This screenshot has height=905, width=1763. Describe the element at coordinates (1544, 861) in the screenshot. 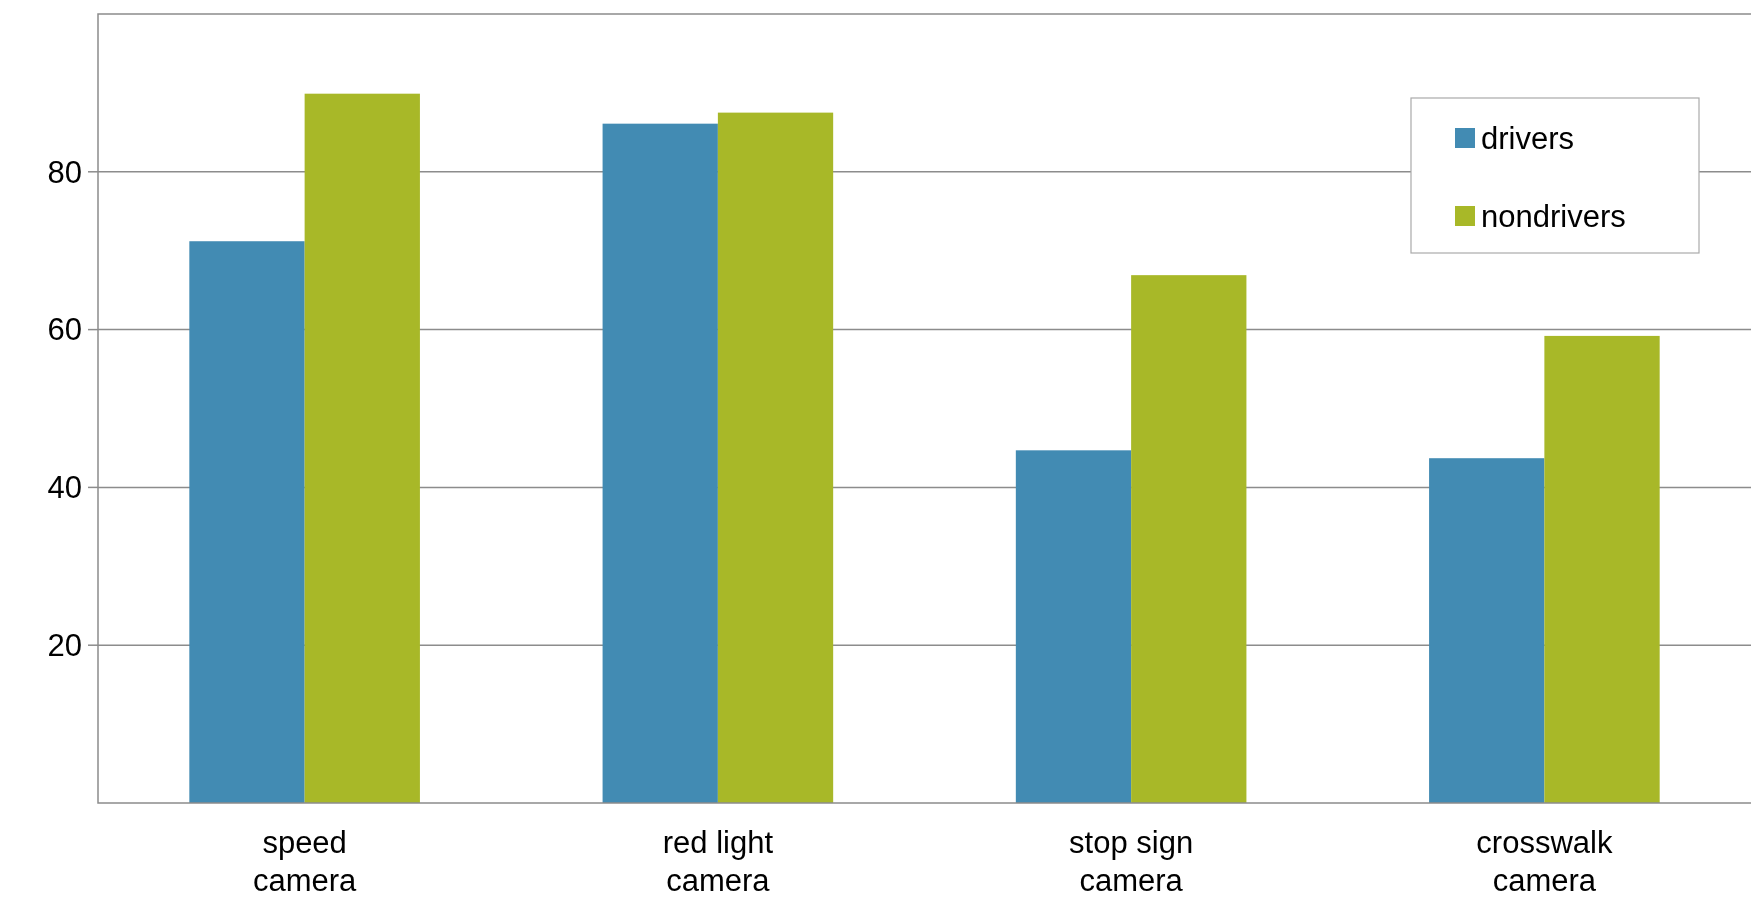

I see `x-tick-label: crosswalk camera` at that location.